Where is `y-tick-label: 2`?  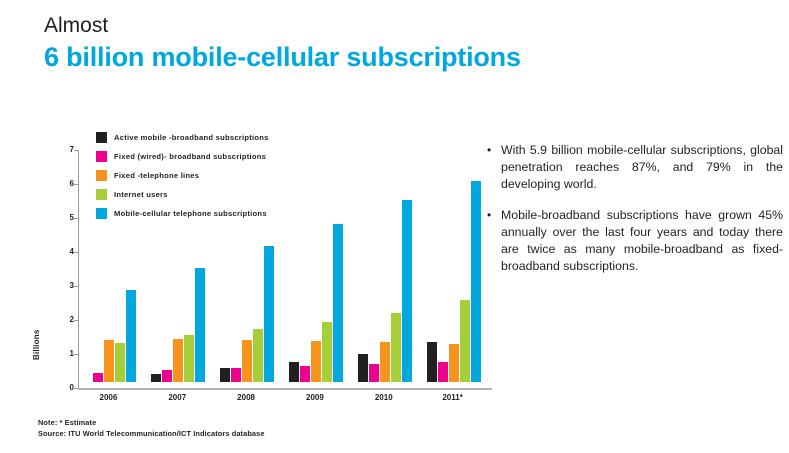 y-tick-label: 2 is located at coordinates (71, 319).